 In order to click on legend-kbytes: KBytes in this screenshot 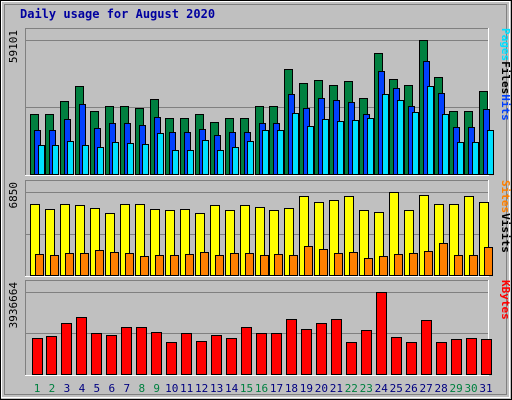, I will do `click(505, 300)`.